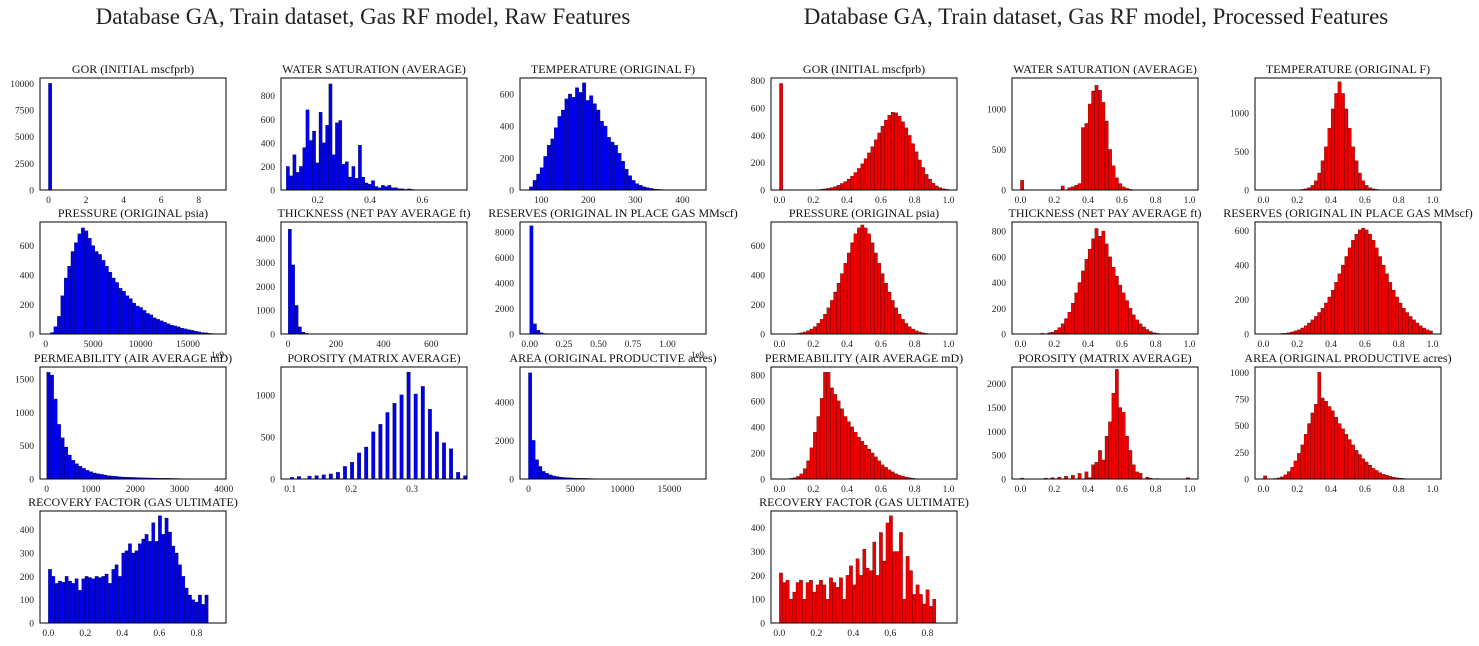  What do you see at coordinates (1242, 454) in the screenshot?
I see `processed-area-original-productive-acres-ytick-label: 250` at bounding box center [1242, 454].